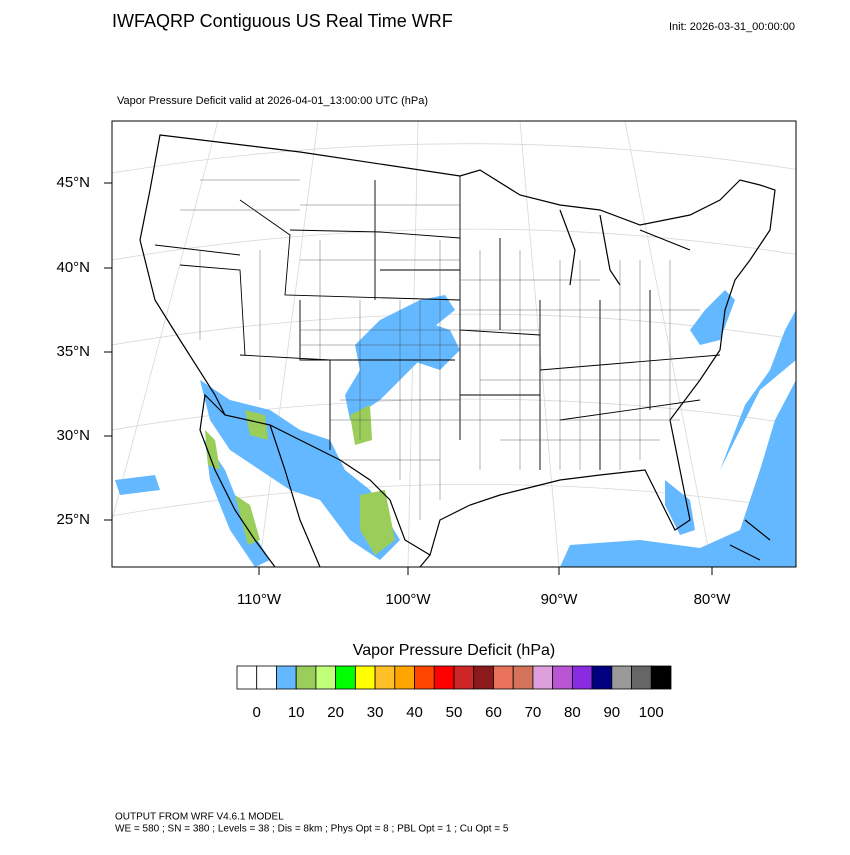 Image resolution: width=850 pixels, height=855 pixels. What do you see at coordinates (335, 712) in the screenshot?
I see `colorbar-label: 20` at bounding box center [335, 712].